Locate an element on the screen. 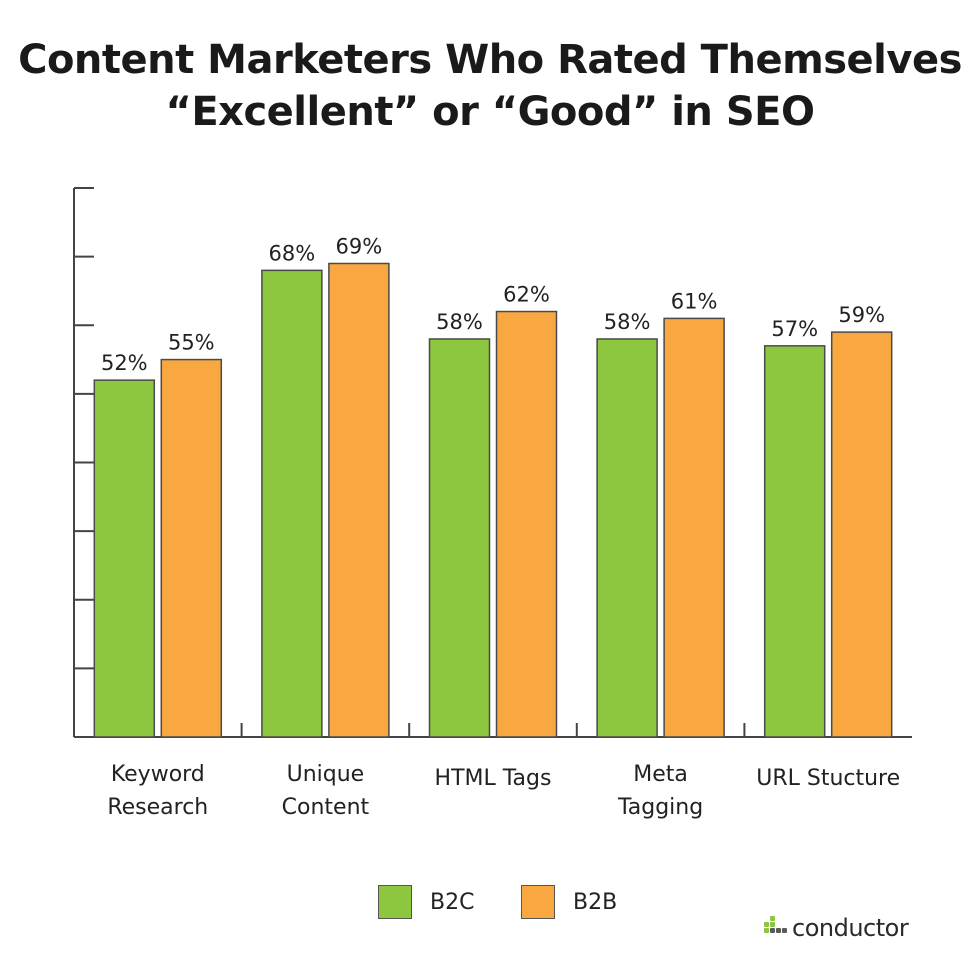 The width and height of the screenshot is (980, 980). conductor-logo: conductor is located at coordinates (836, 928).